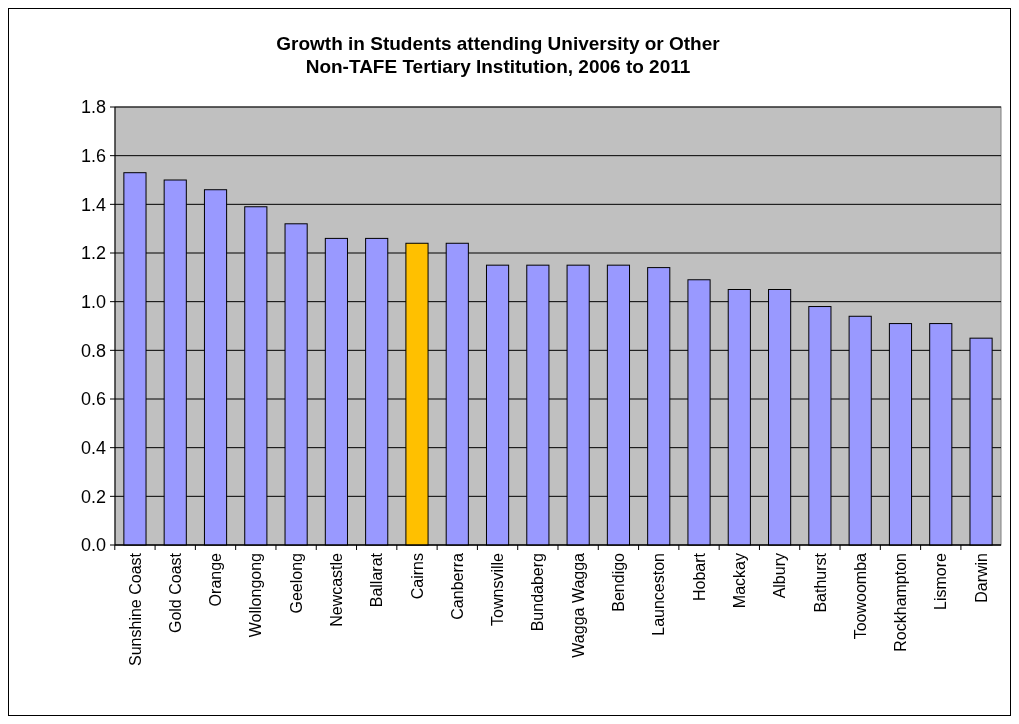 The height and width of the screenshot is (724, 1019). What do you see at coordinates (578, 605) in the screenshot?
I see `x-tick-label: Wagga Wagga` at bounding box center [578, 605].